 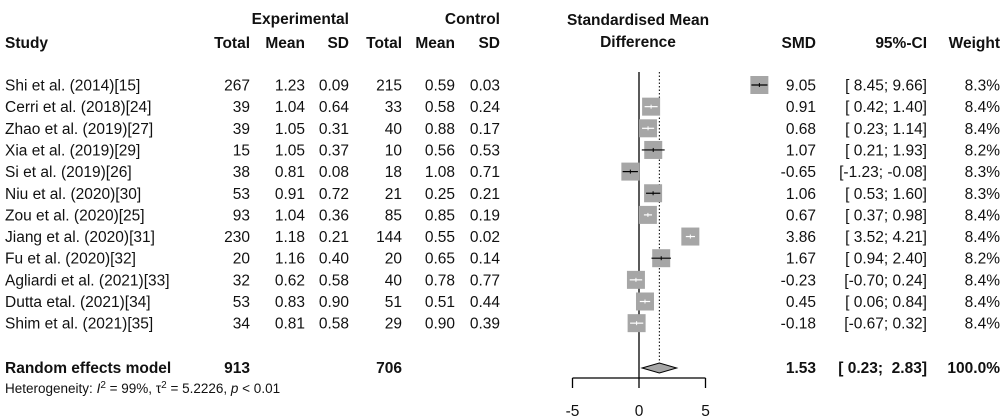 What do you see at coordinates (705, 411) in the screenshot?
I see `x-tick-label: 5` at bounding box center [705, 411].